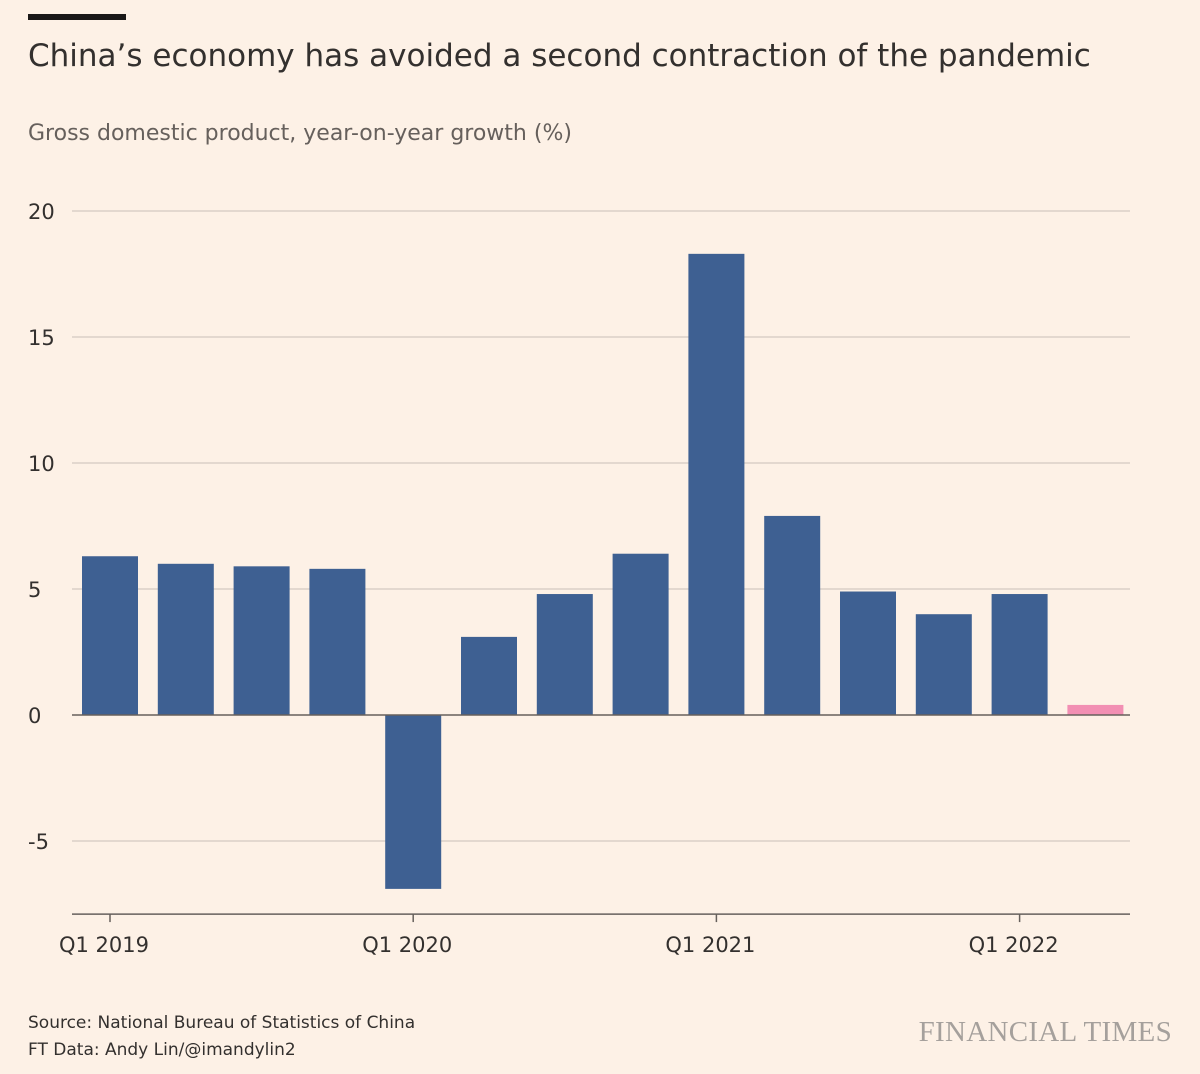  What do you see at coordinates (38, 842) in the screenshot?
I see `y-tick-label: -5` at bounding box center [38, 842].